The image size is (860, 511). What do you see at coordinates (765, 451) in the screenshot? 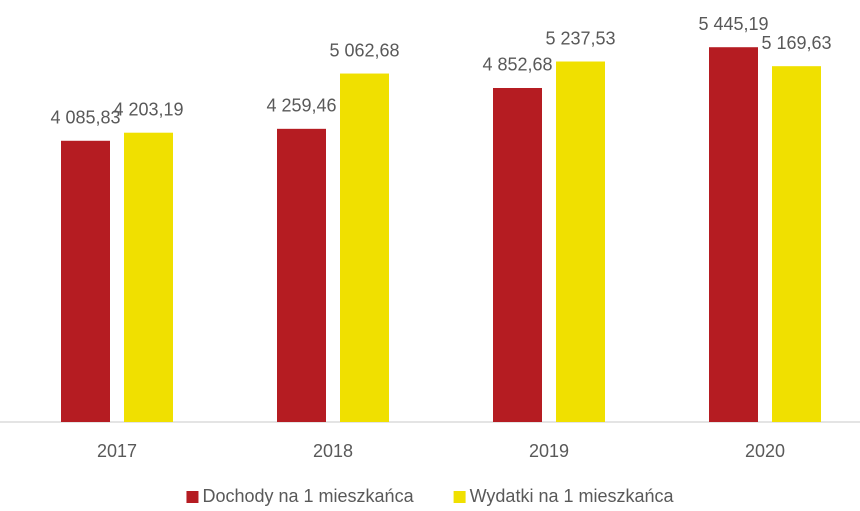
I see `x-tick-label: 2020` at bounding box center [765, 451].